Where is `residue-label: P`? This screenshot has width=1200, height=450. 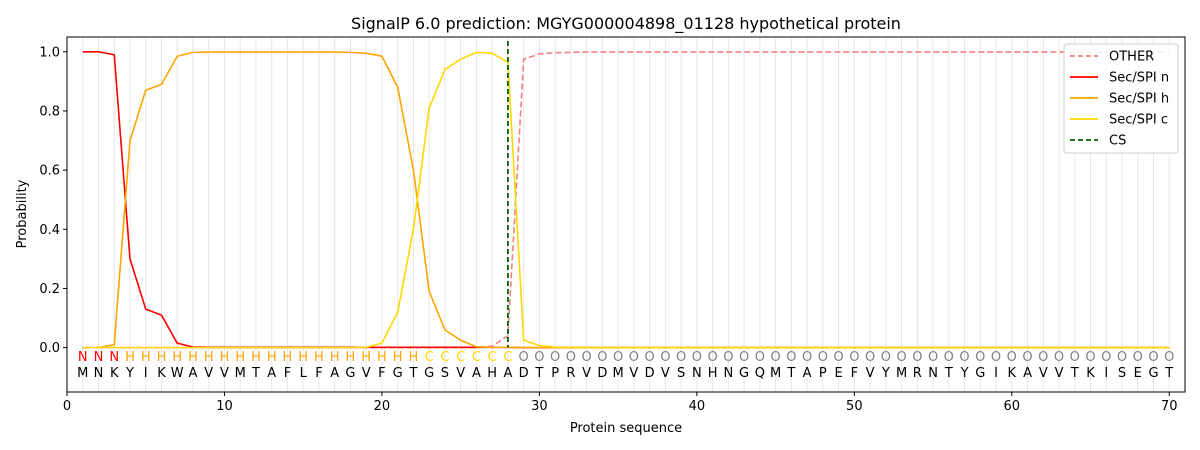 residue-label: P is located at coordinates (823, 373).